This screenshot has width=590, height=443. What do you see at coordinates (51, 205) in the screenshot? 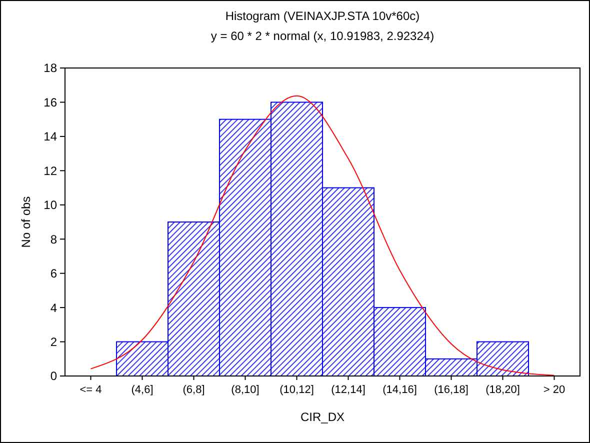
I see `y-tick-label: 10` at bounding box center [51, 205].